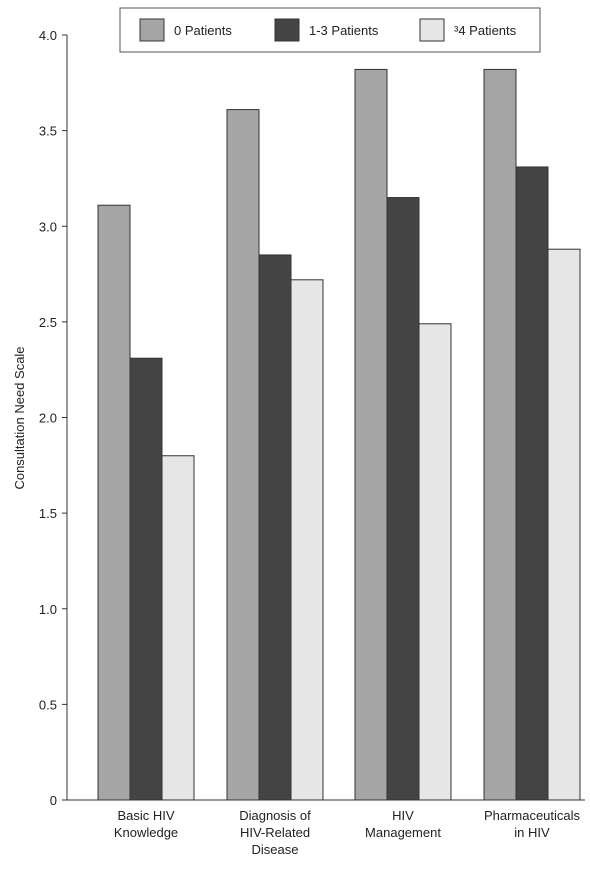 The image size is (590, 870). Describe the element at coordinates (48, 418) in the screenshot. I see `y-tick-label: 2.0` at that location.